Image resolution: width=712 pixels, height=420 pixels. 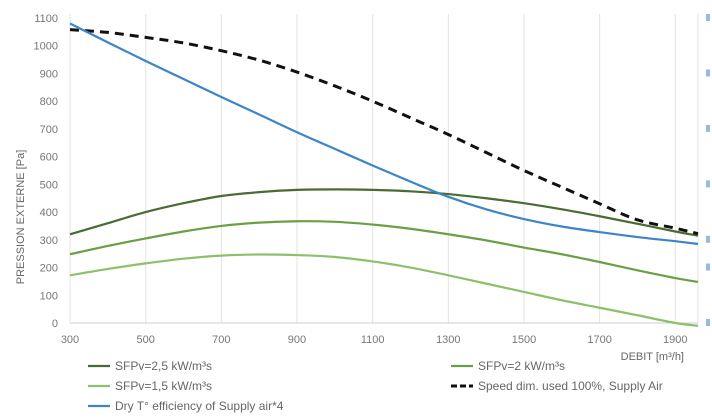 What do you see at coordinates (199, 406) in the screenshot?
I see `legend-label: Dry T° efficiency of Supply air*4` at bounding box center [199, 406].